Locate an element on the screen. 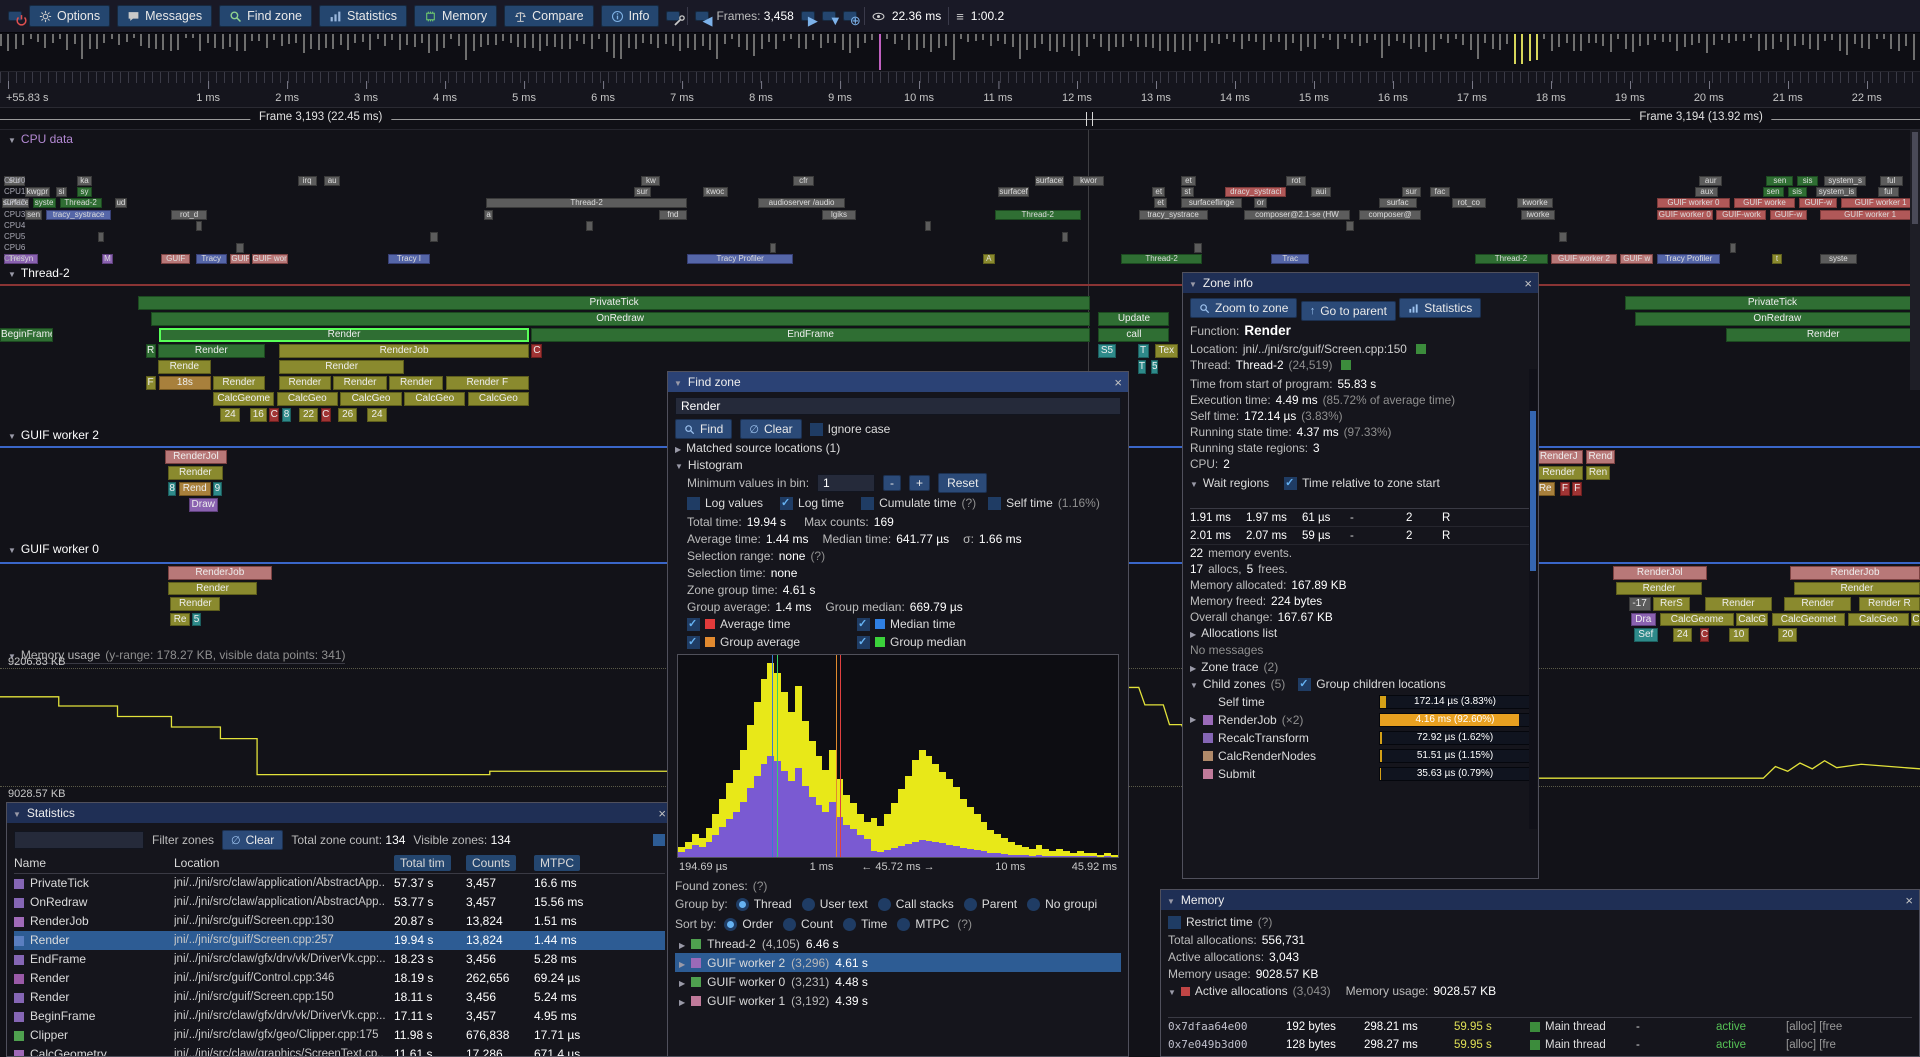  timeline-zone: tracy_systrace is located at coordinates (79, 214).